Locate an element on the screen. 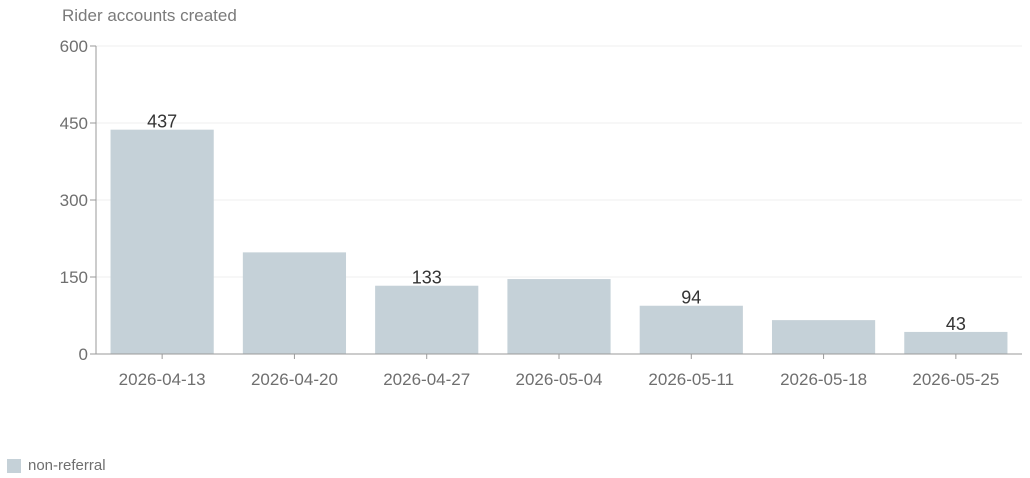  y-tick-label: 300 is located at coordinates (74, 200).